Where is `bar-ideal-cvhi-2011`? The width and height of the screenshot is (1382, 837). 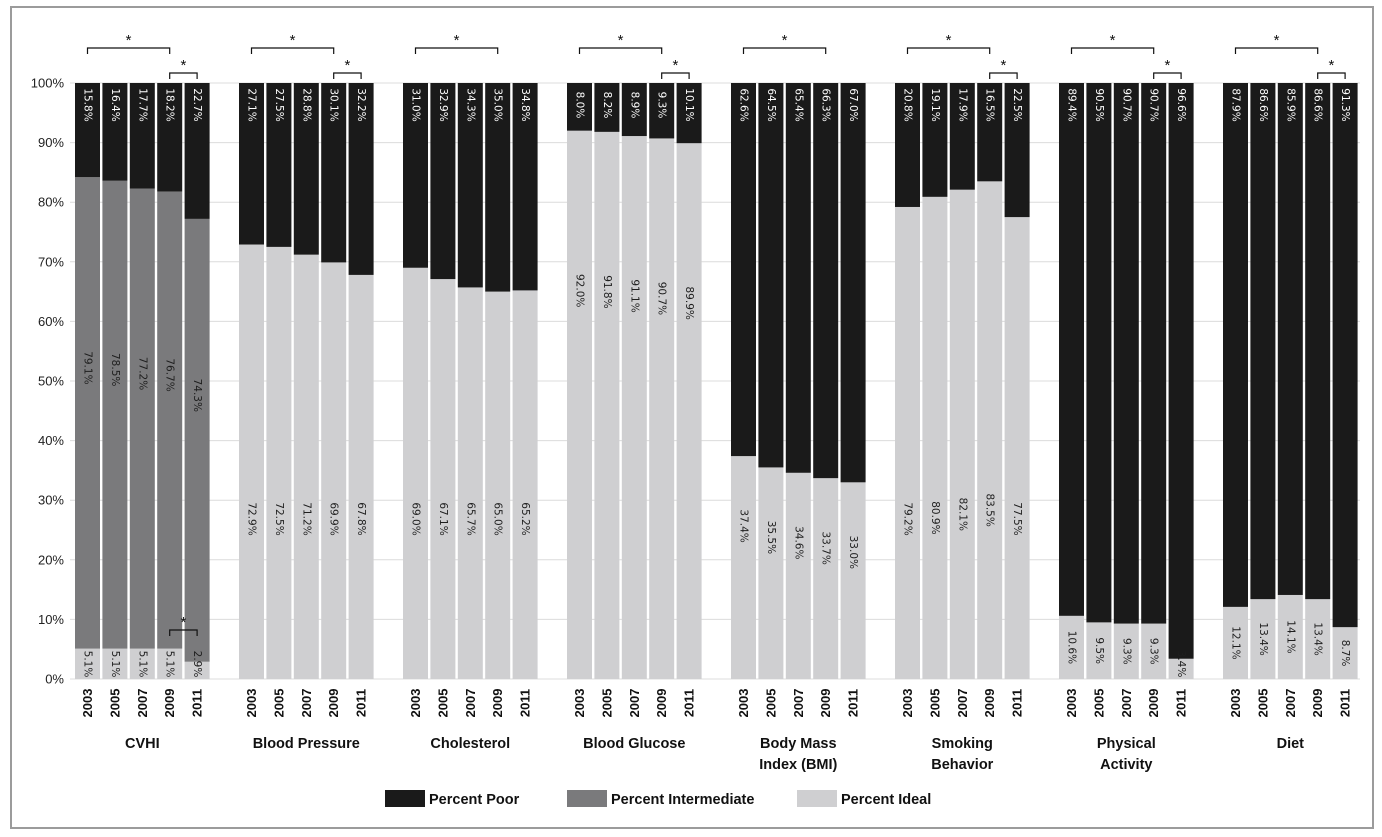 bar-ideal-cvhi-2011 is located at coordinates (197, 670).